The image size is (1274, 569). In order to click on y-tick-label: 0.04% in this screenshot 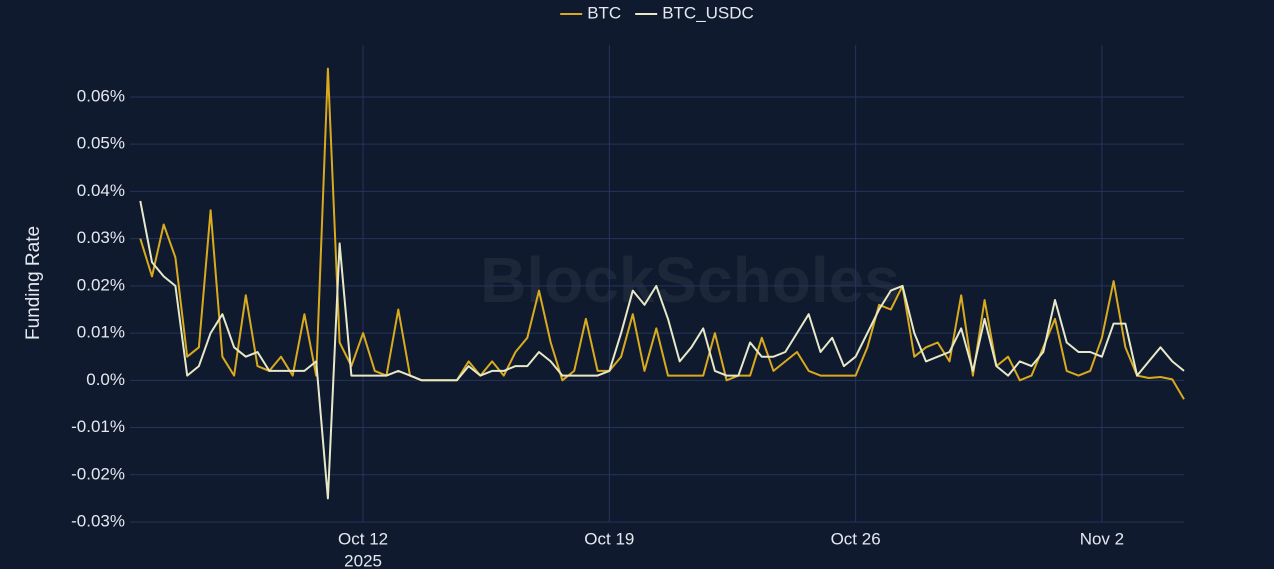, I will do `click(101, 190)`.